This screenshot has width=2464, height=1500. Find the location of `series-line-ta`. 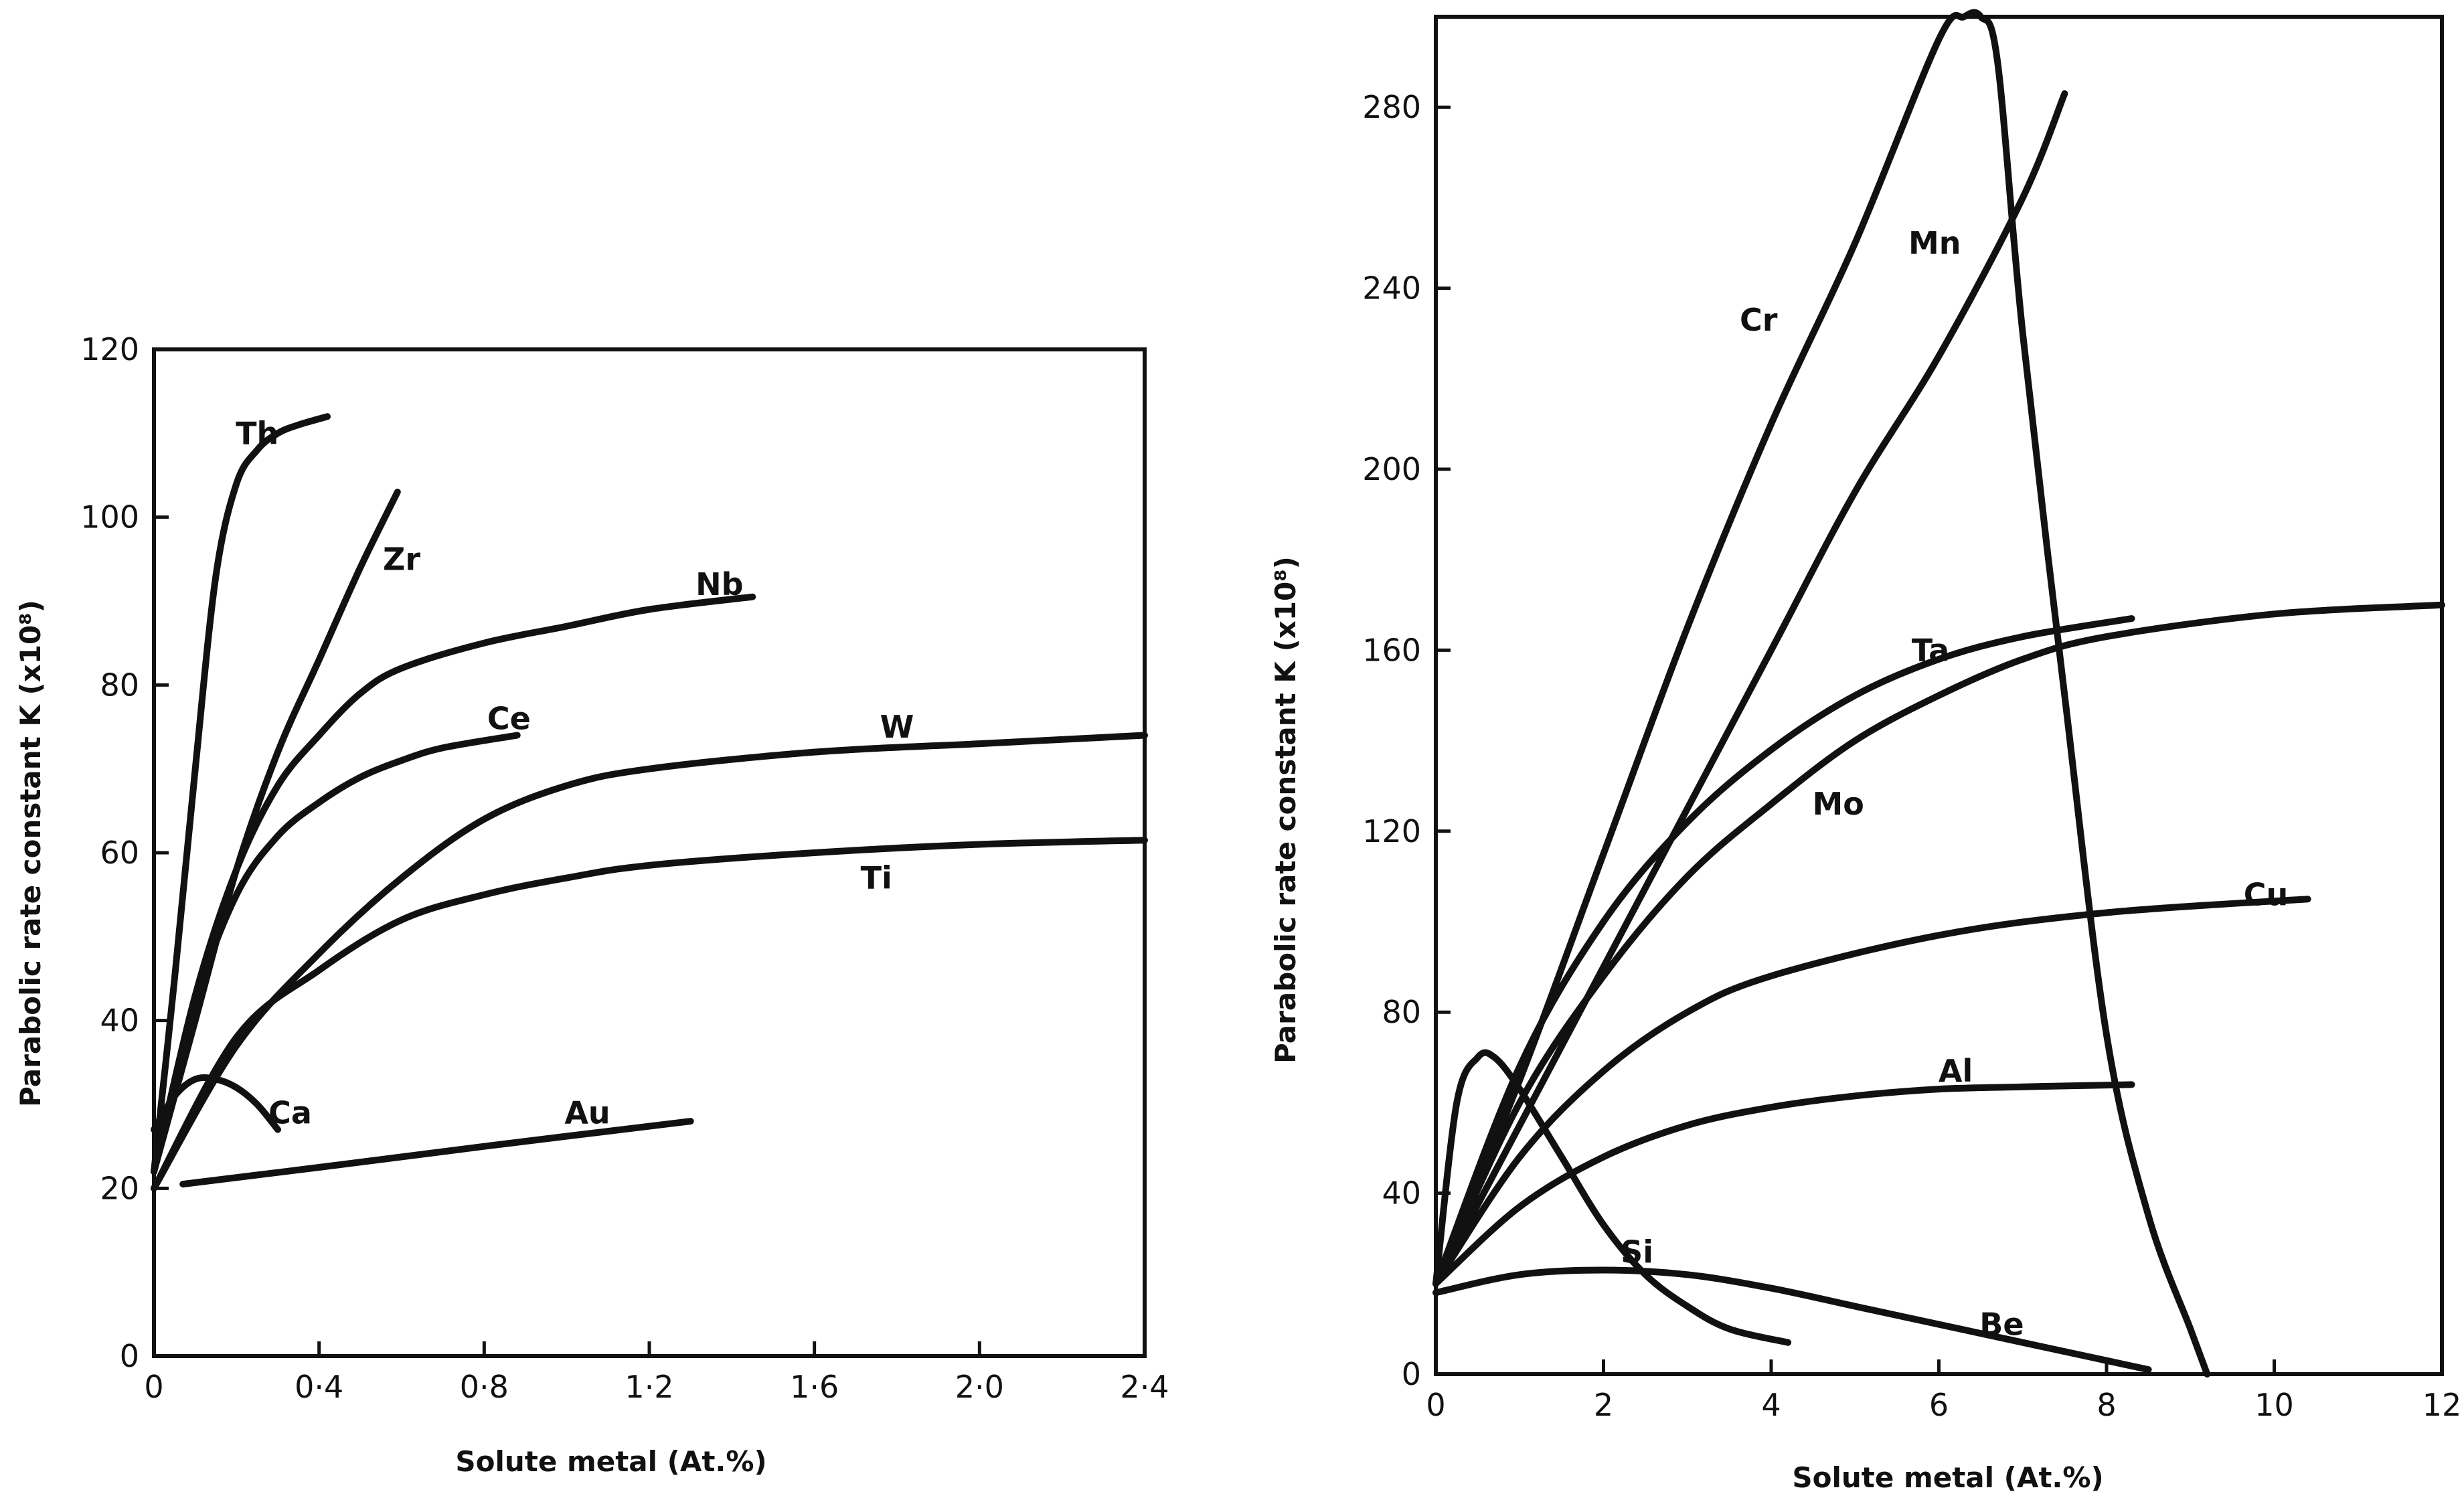

series-line-ta is located at coordinates (1783, 951).